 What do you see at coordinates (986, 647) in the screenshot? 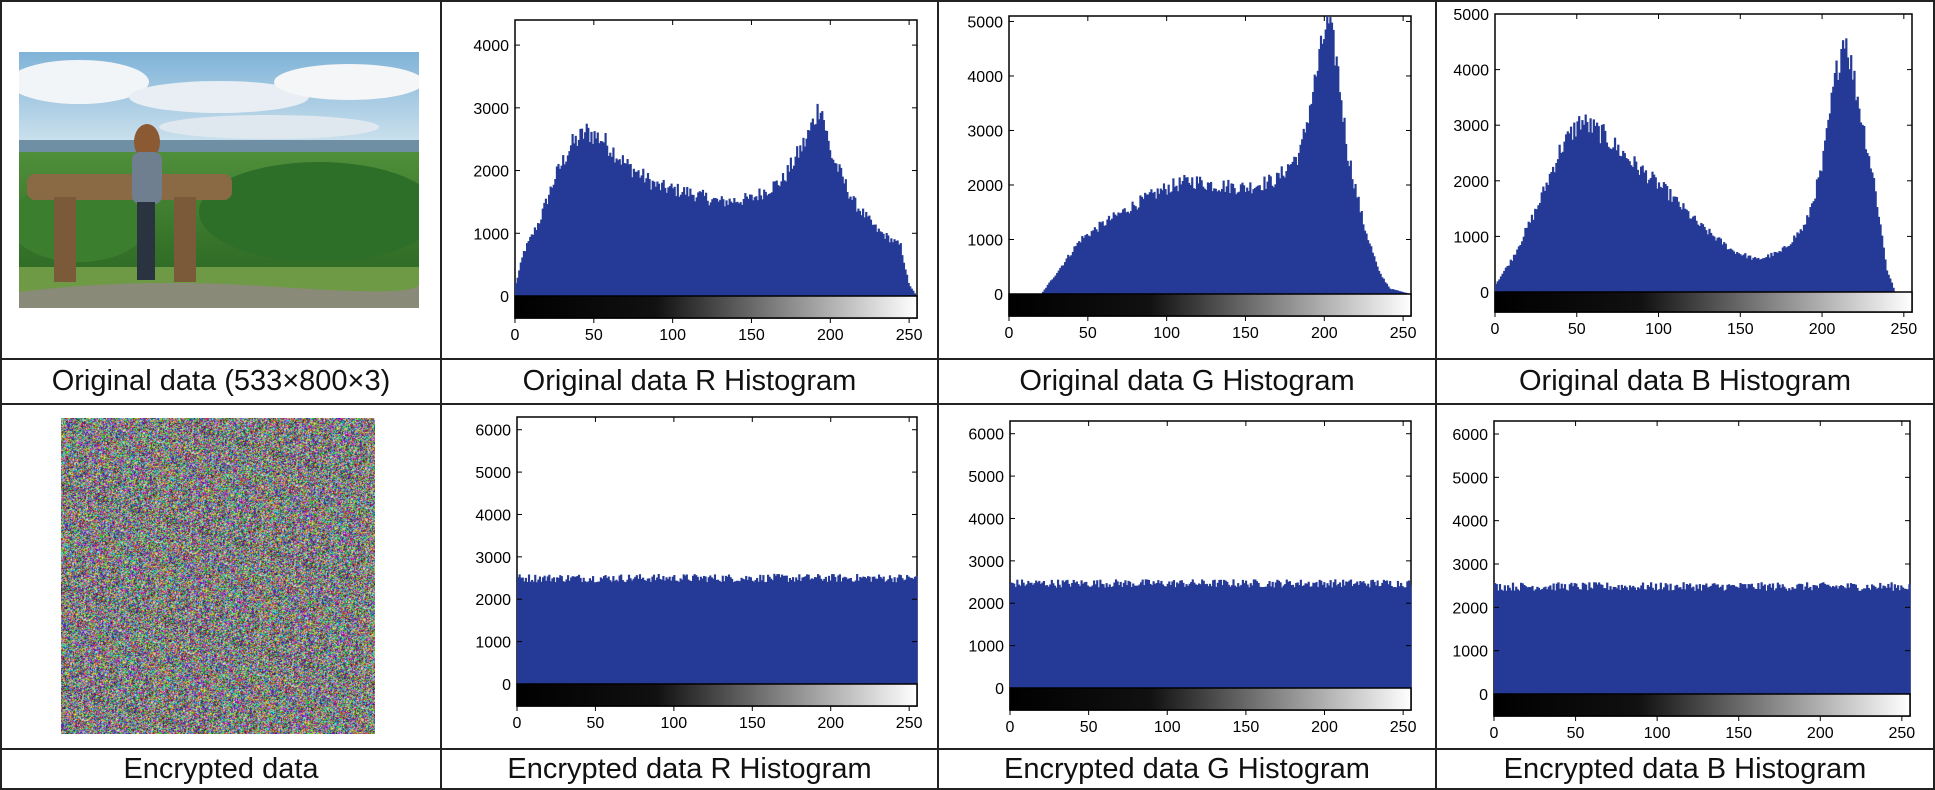
I see `y-tick-label: 1000` at bounding box center [986, 647].